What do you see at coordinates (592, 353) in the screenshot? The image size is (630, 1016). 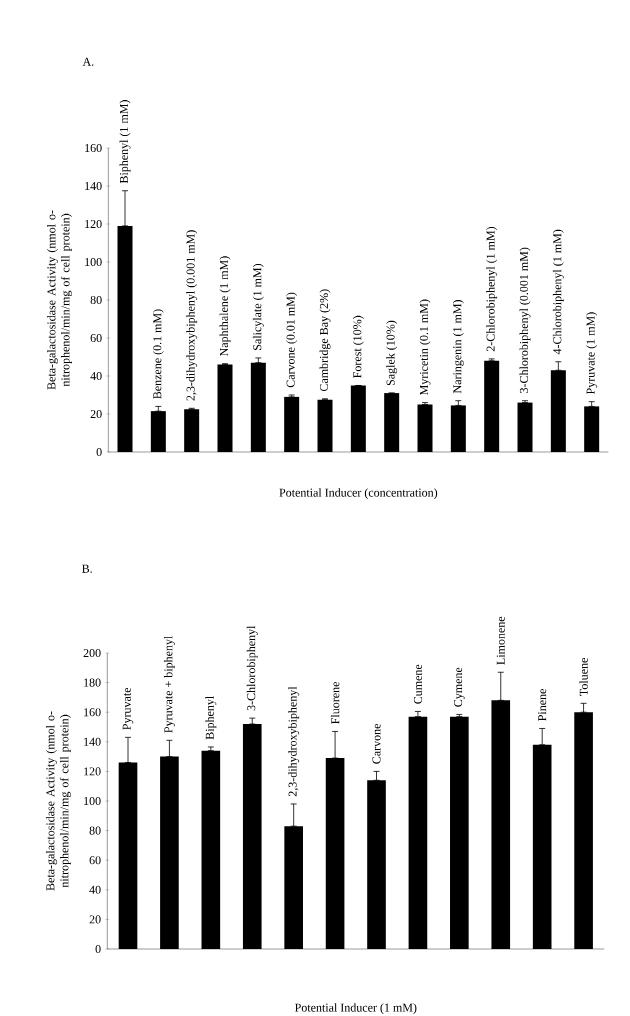 I see `x-tick-label: Pyruvate (1 mM)` at bounding box center [592, 353].